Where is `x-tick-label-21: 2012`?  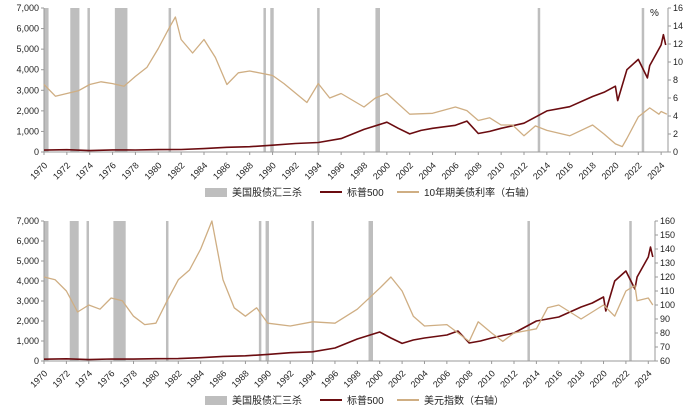 x-tick-label-21: 2012 is located at coordinates (508, 378).